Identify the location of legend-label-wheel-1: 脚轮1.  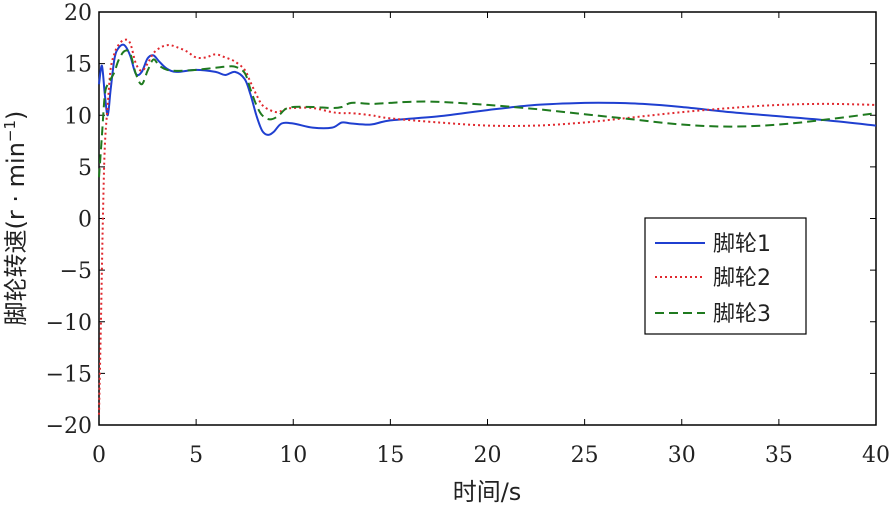
(742, 244).